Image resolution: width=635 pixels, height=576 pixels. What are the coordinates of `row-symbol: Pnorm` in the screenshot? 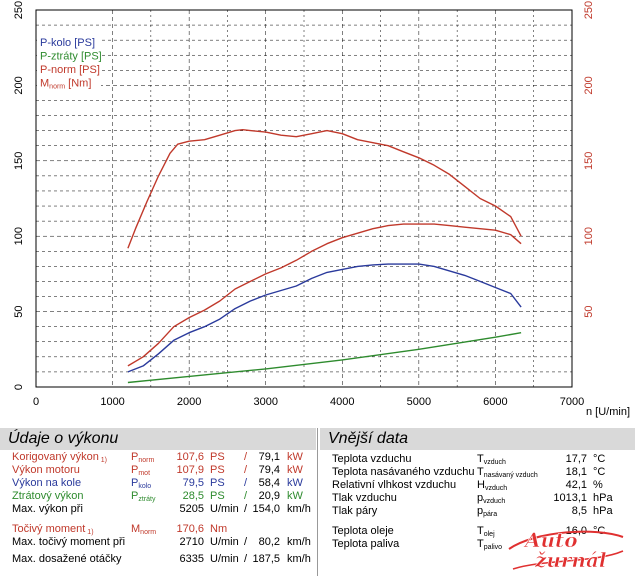 It's located at (143, 457).